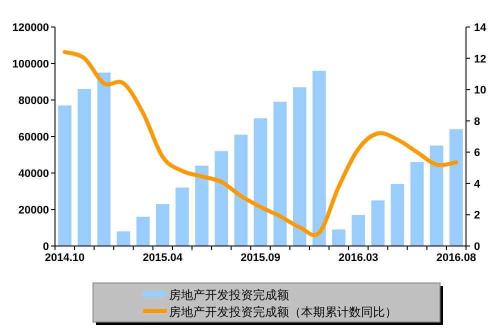 This screenshot has height=328, width=500. What do you see at coordinates (283, 312) in the screenshot?
I see `legend-label: 房地产开发投资完成额（本期累计数同比）` at bounding box center [283, 312].